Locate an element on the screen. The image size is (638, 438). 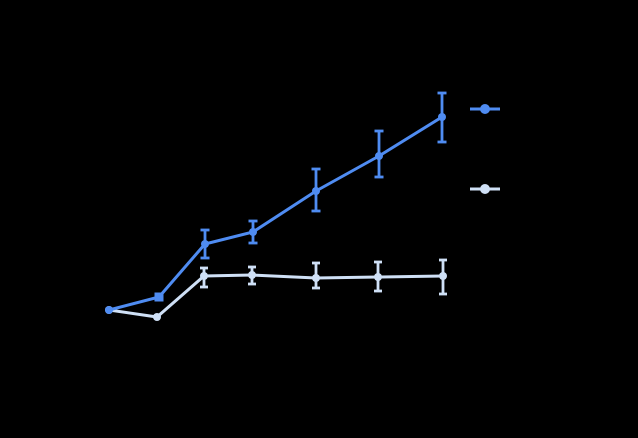
legend-entry-dark-blue-series is located at coordinates (485, 109).